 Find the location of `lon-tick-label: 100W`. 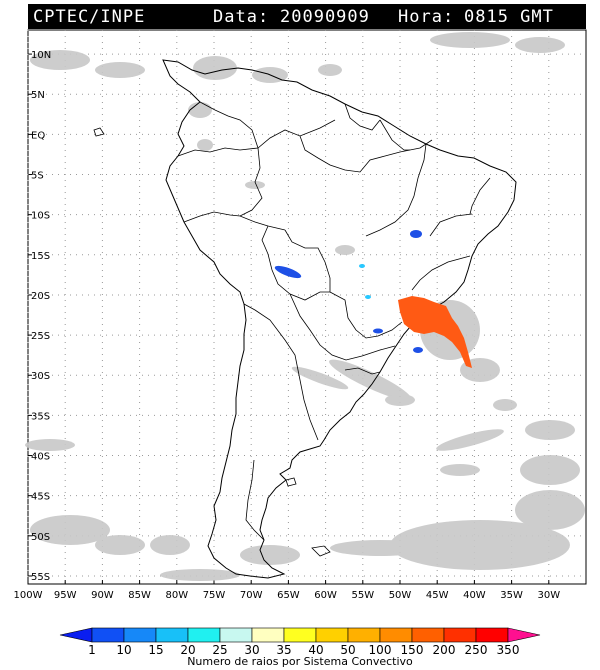

lon-tick-label: 100W is located at coordinates (28, 595).